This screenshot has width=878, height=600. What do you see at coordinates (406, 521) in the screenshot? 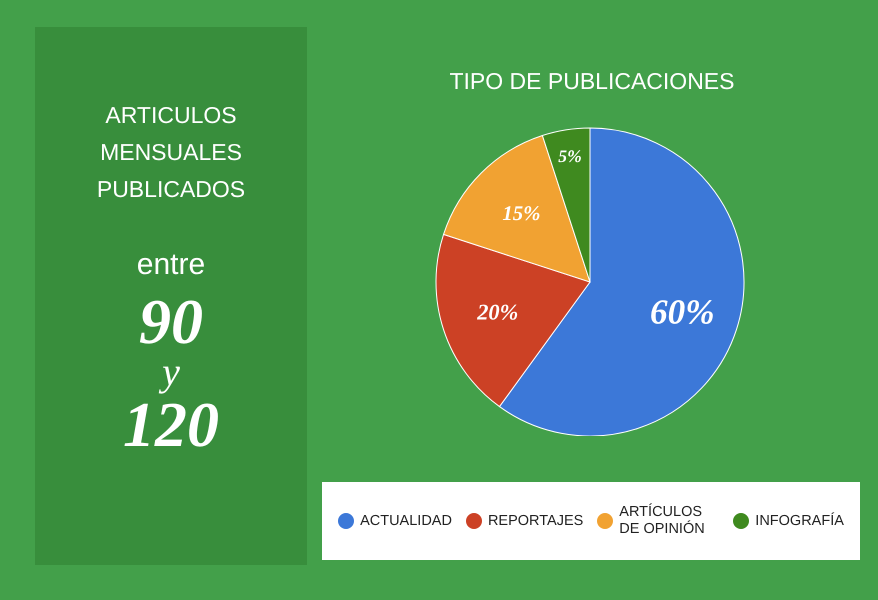
I see `legend-label: ACTUALIDAD` at bounding box center [406, 521].